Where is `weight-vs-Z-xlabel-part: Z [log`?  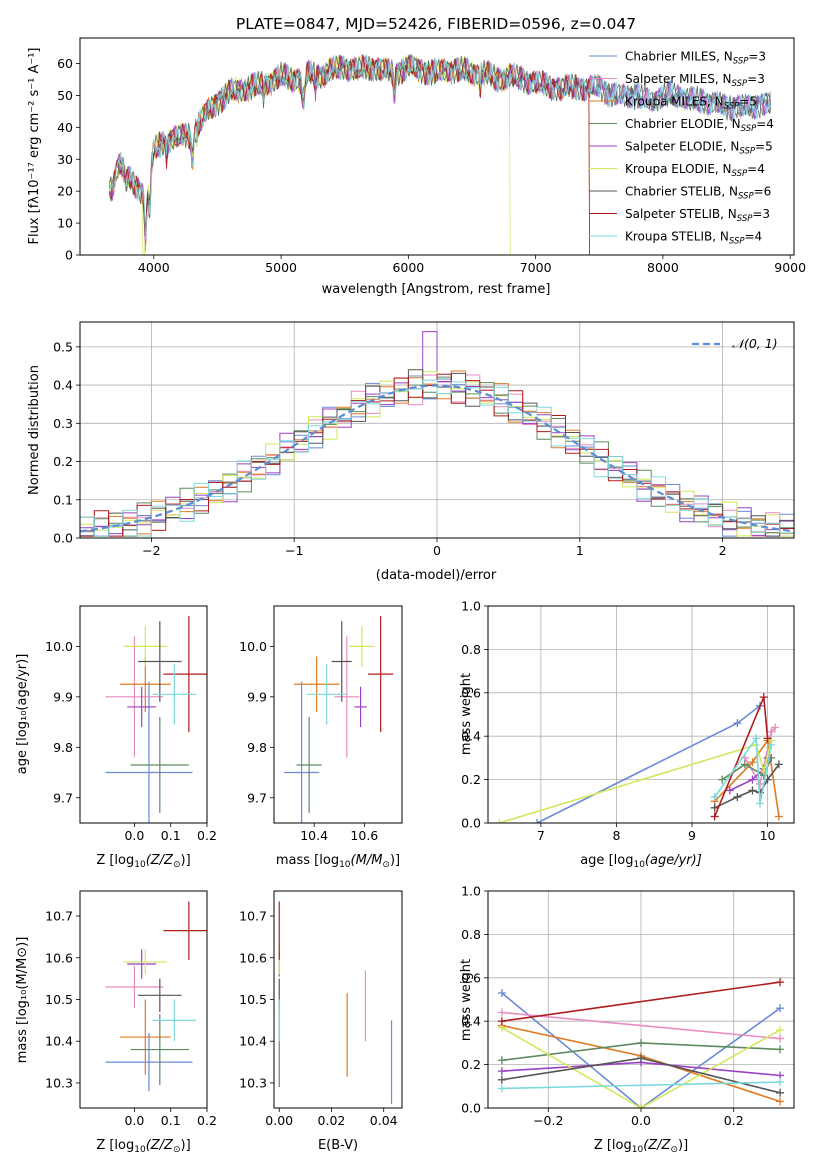 weight-vs-Z-xlabel-part: Z [log is located at coordinates (613, 1145).